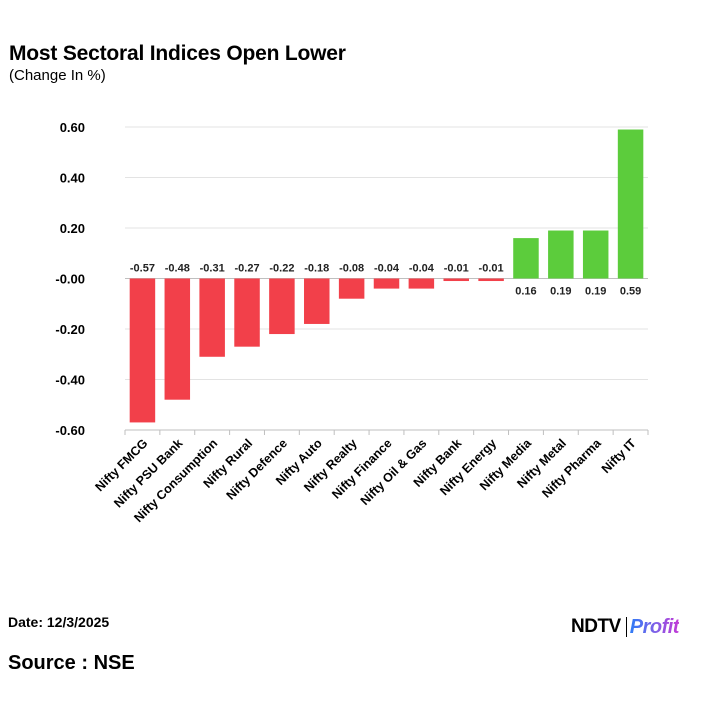 This screenshot has height=720, width=720. What do you see at coordinates (257, 469) in the screenshot?
I see `x-tick-label: Nifty Defence` at bounding box center [257, 469].